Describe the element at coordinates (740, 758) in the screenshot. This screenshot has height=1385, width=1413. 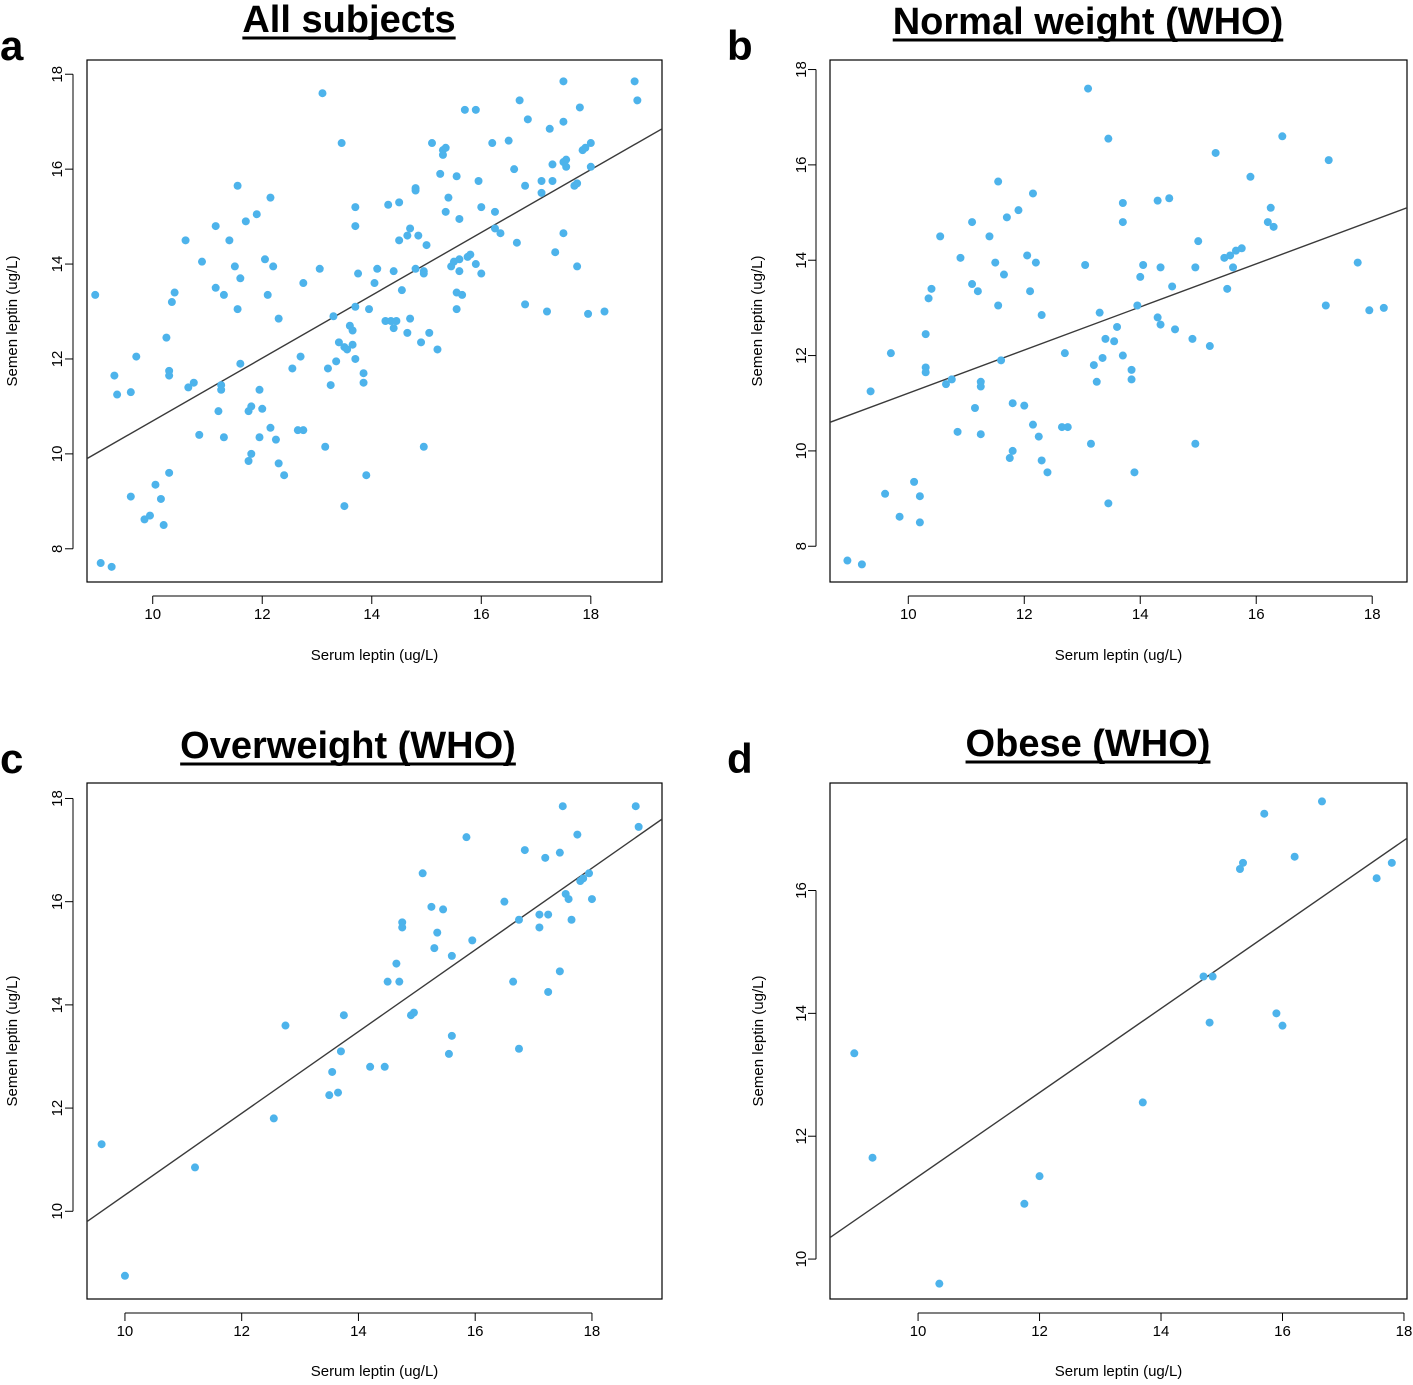
I see `panel-letter: d` at that location.